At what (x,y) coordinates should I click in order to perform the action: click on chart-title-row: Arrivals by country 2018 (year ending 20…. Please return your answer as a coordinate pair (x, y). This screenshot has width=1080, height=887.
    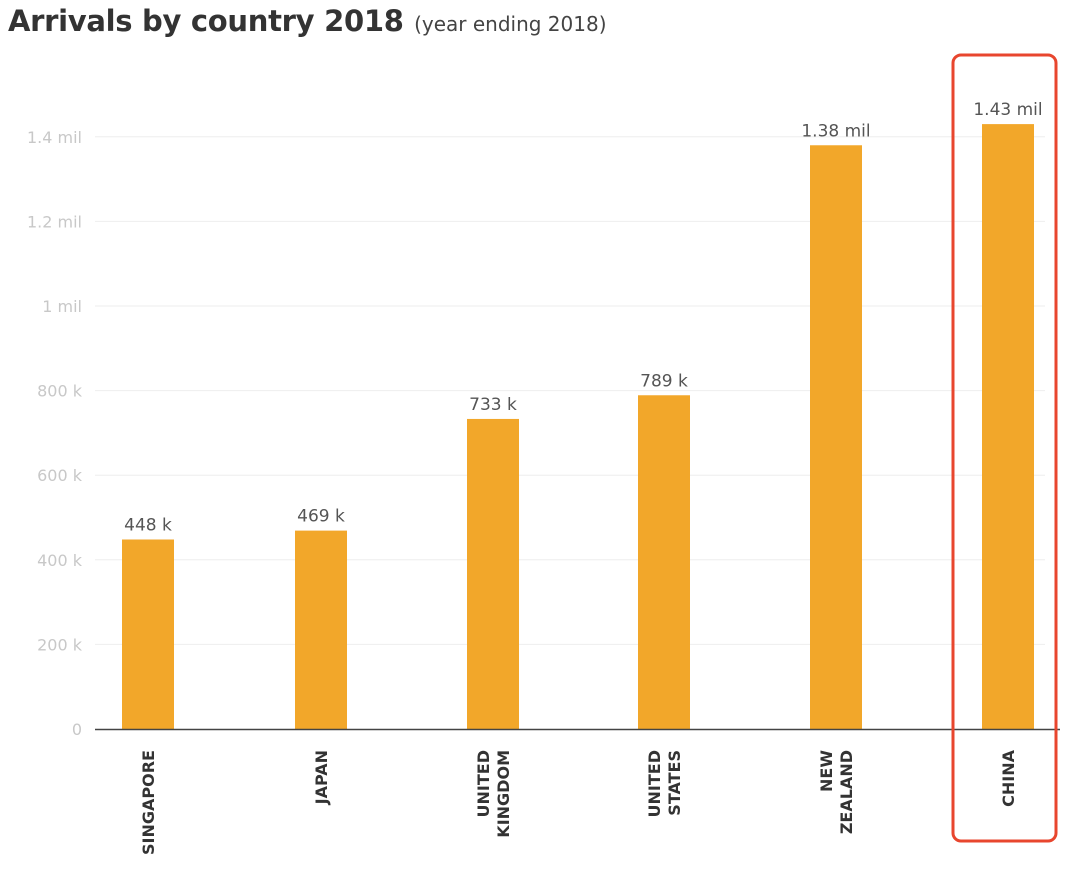
    Looking at the image, I should click on (307, 21).